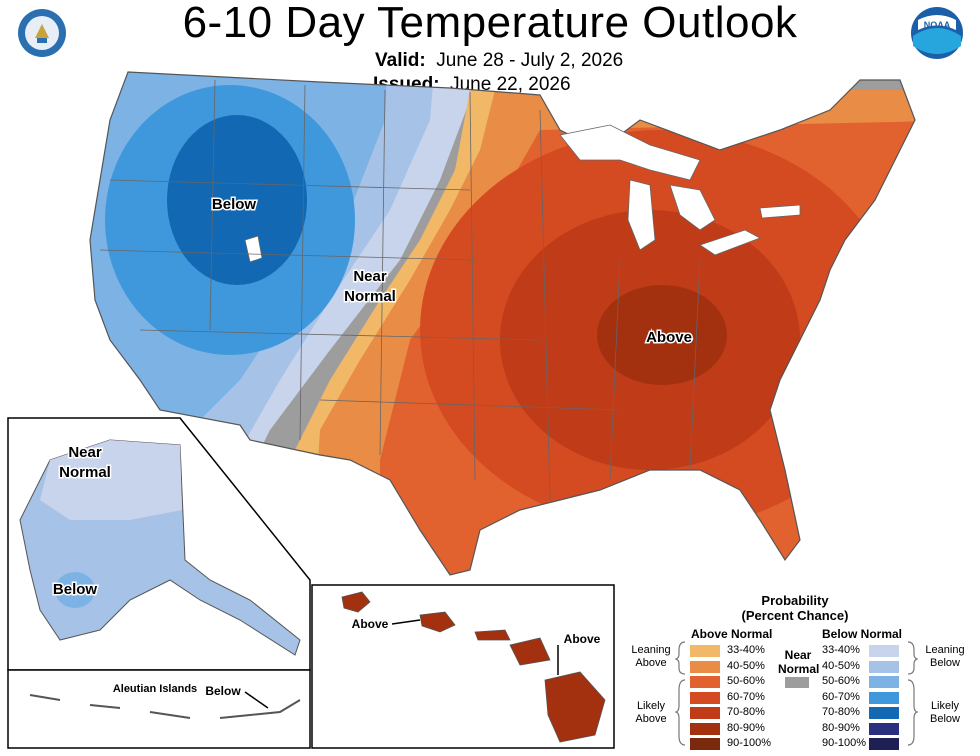  I want to click on label-aleutian-below: Below, so click(223, 691).